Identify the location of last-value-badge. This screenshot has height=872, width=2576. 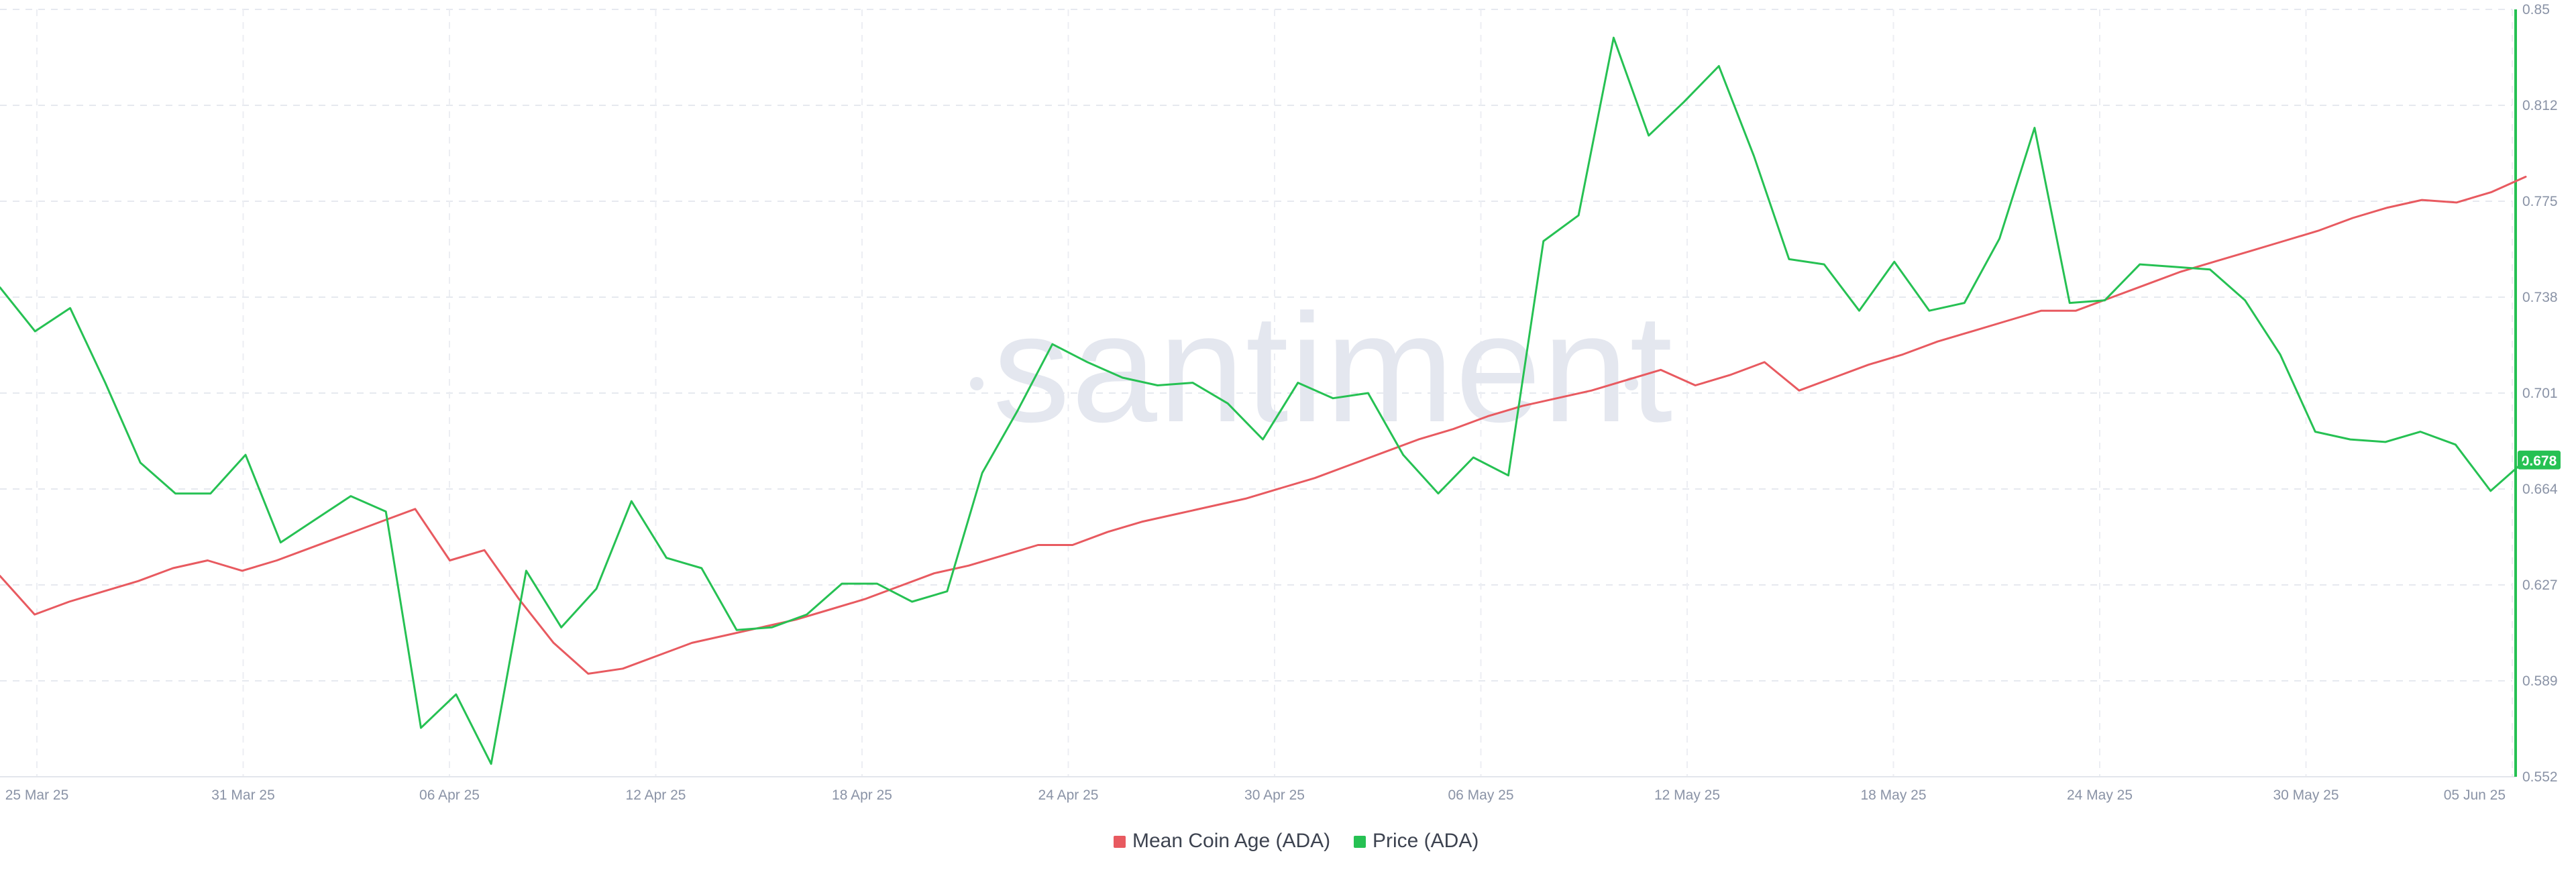
(2539, 460).